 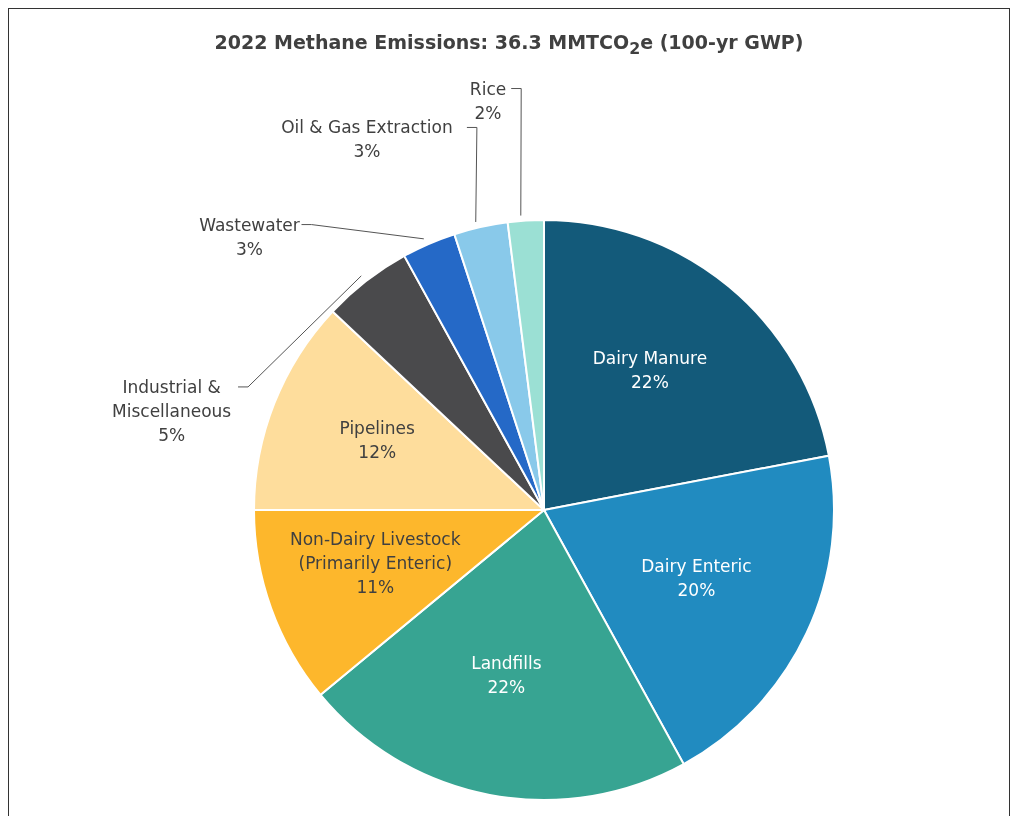 I want to click on data-label: 2%, so click(x=488, y=112).